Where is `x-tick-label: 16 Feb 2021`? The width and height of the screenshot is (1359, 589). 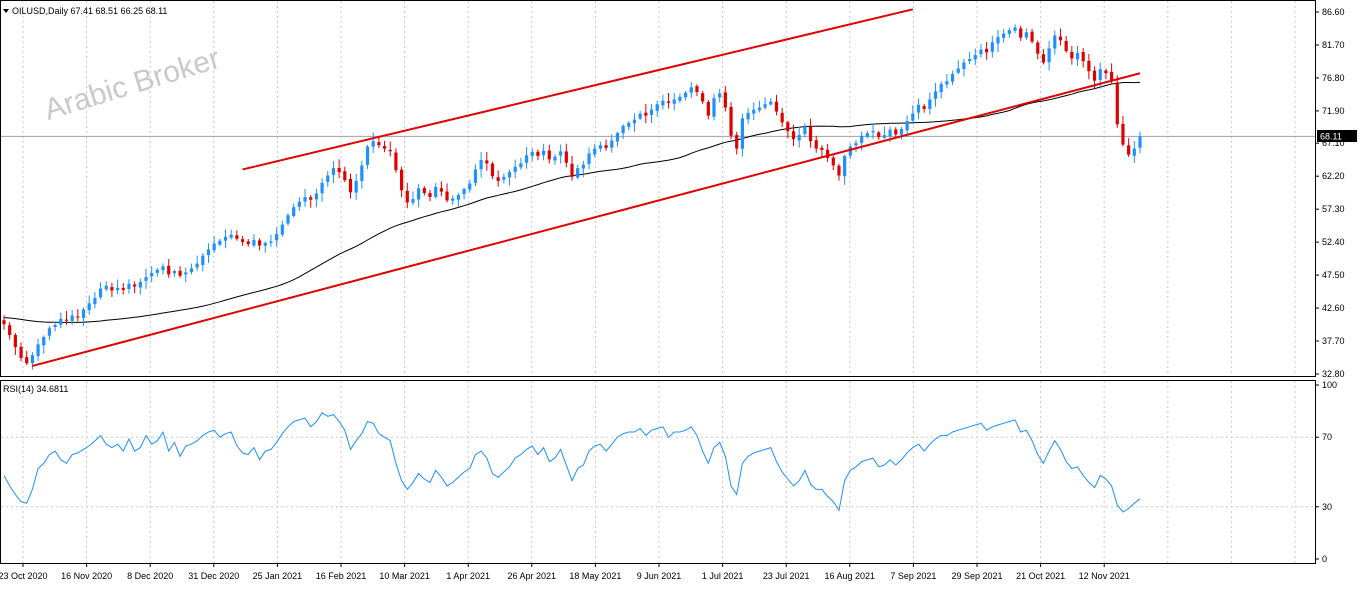 x-tick-label: 16 Feb 2021 is located at coordinates (341, 576).